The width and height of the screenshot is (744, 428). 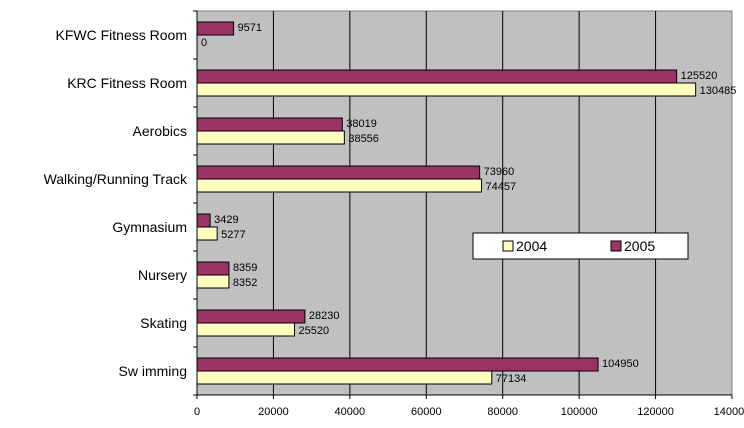 I want to click on x-tick-label: 20000, so click(x=273, y=412).